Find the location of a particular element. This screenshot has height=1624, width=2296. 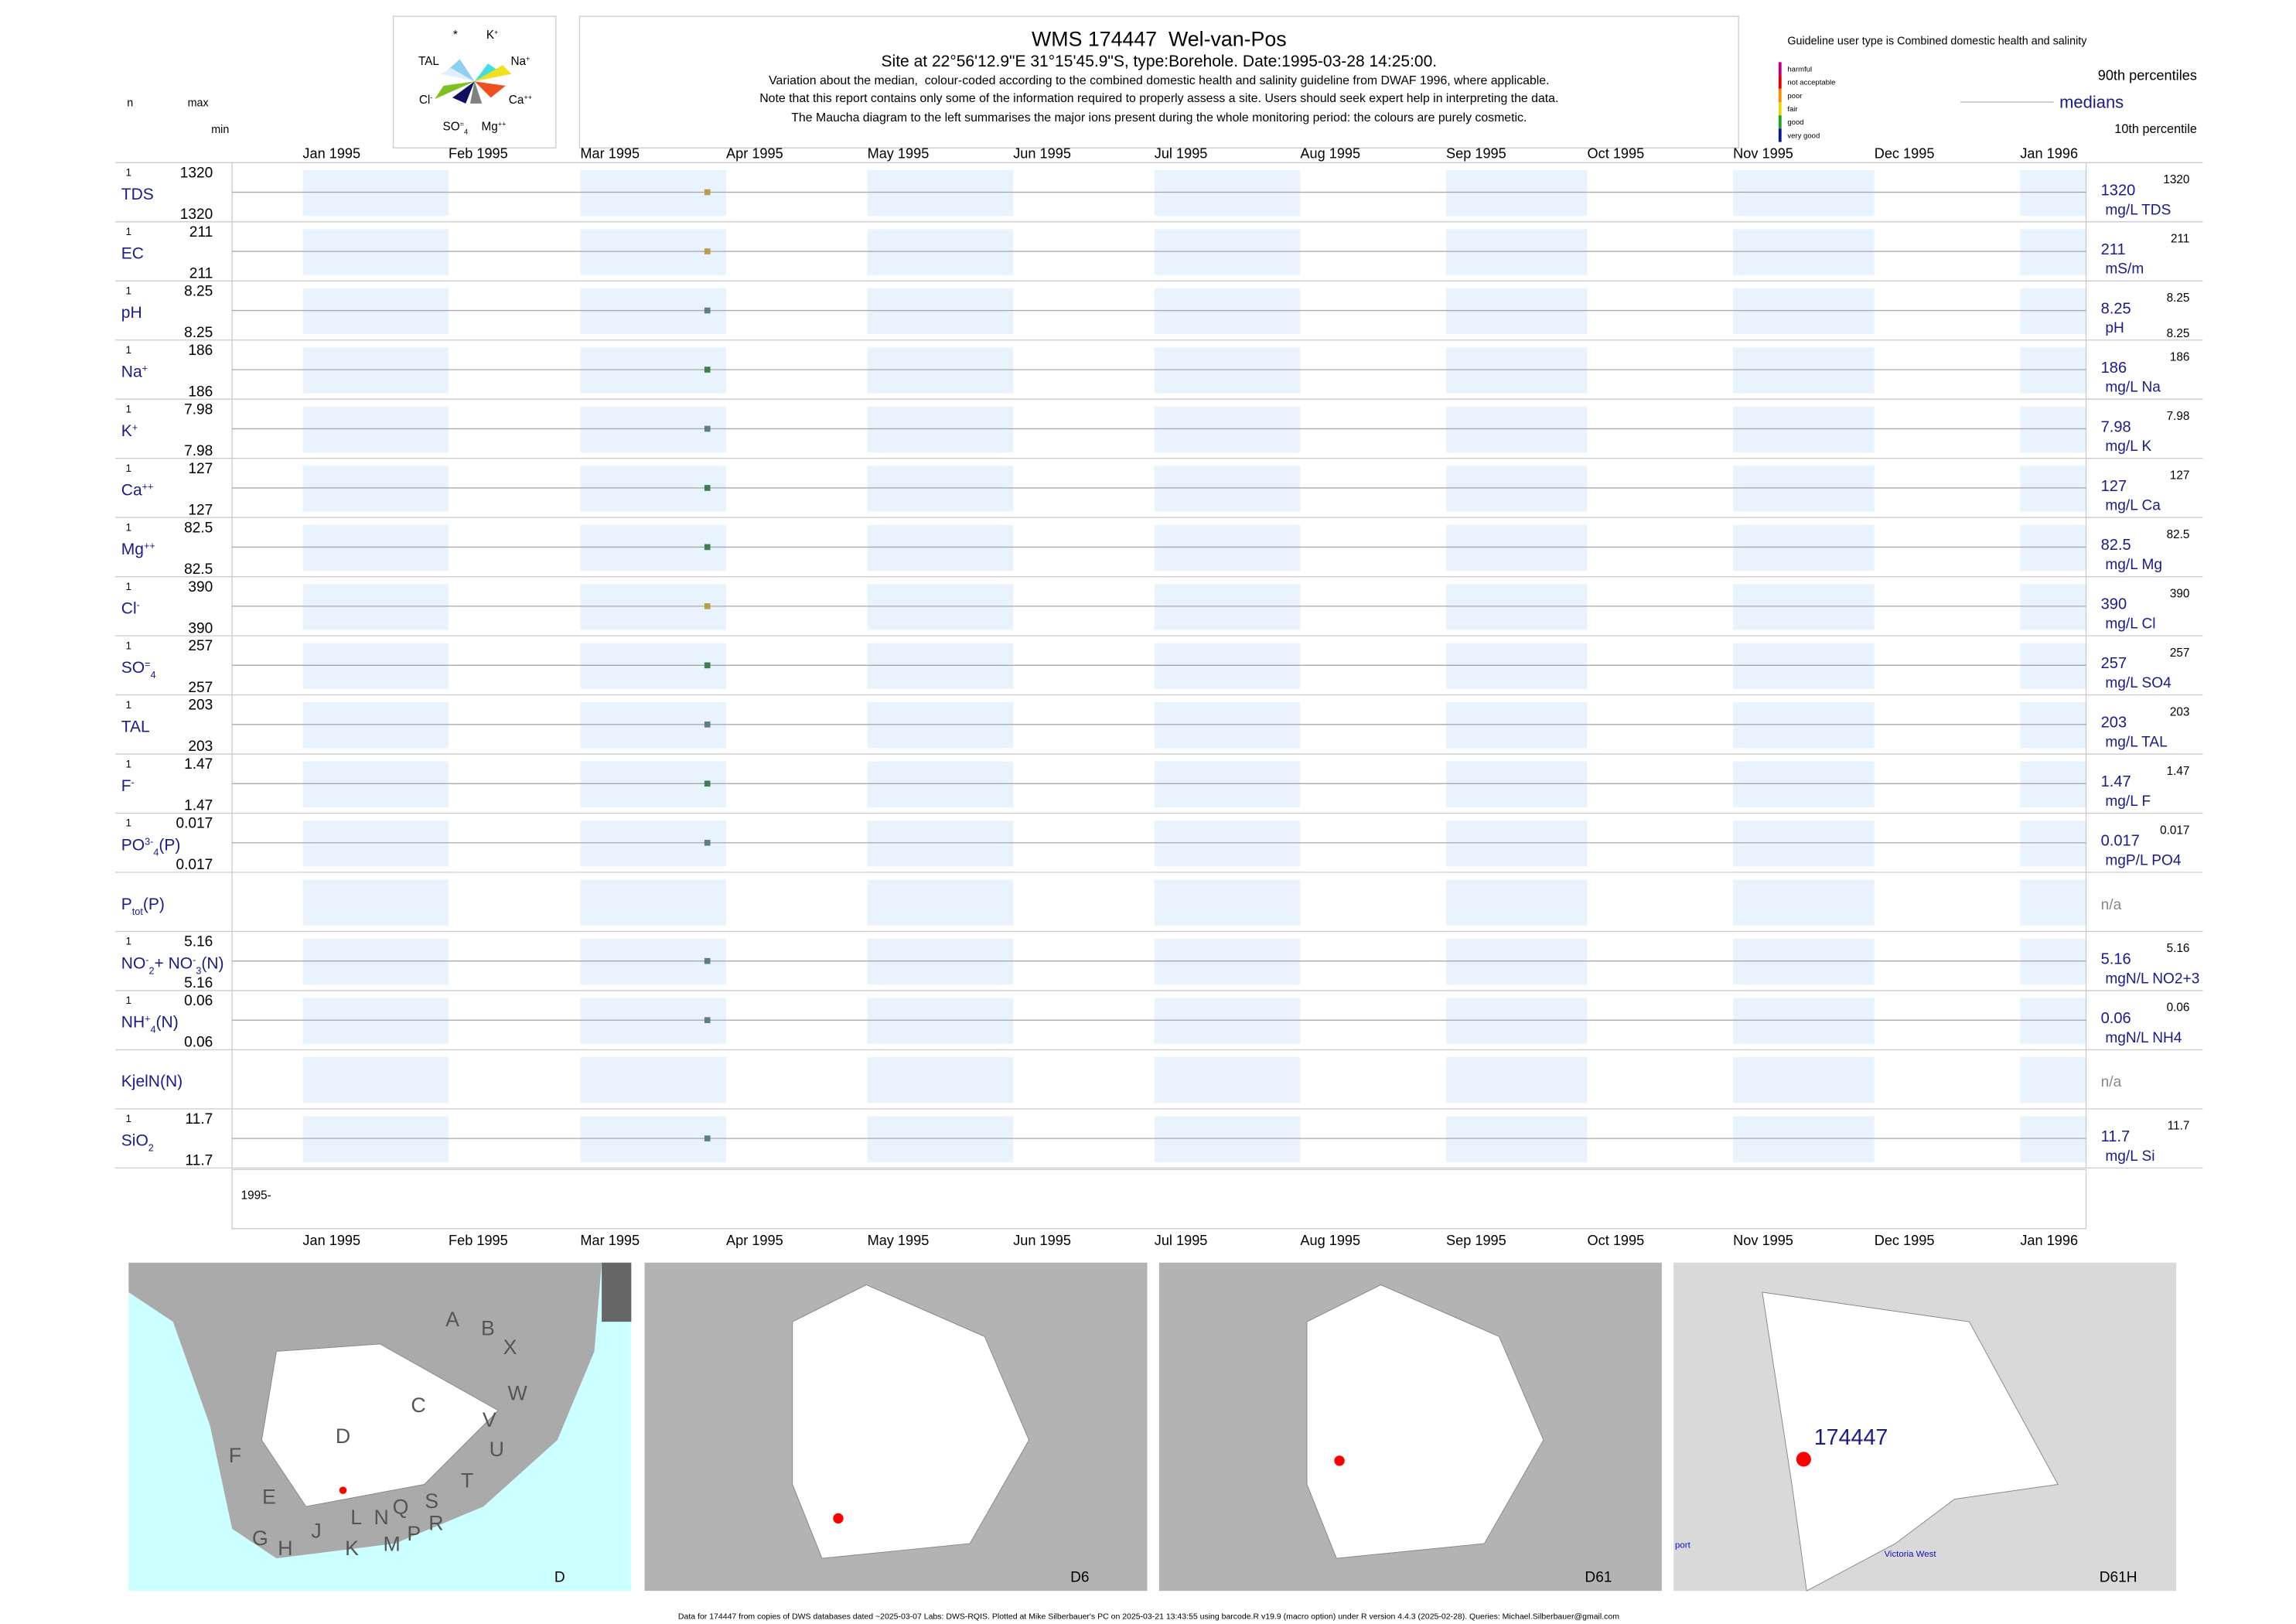

row-value: 186 is located at coordinates (2114, 368).